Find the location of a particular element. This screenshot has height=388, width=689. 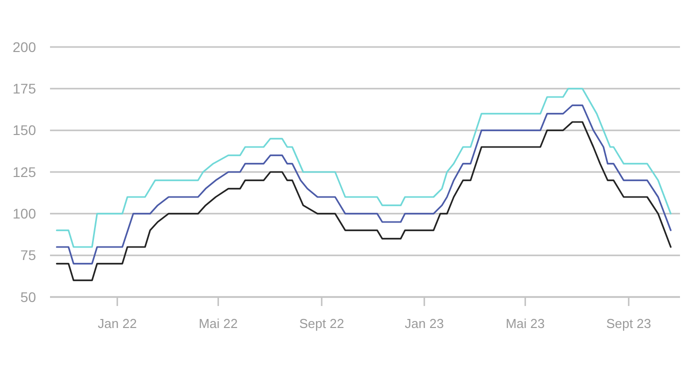

y-tick-label: 100 is located at coordinates (24, 214).